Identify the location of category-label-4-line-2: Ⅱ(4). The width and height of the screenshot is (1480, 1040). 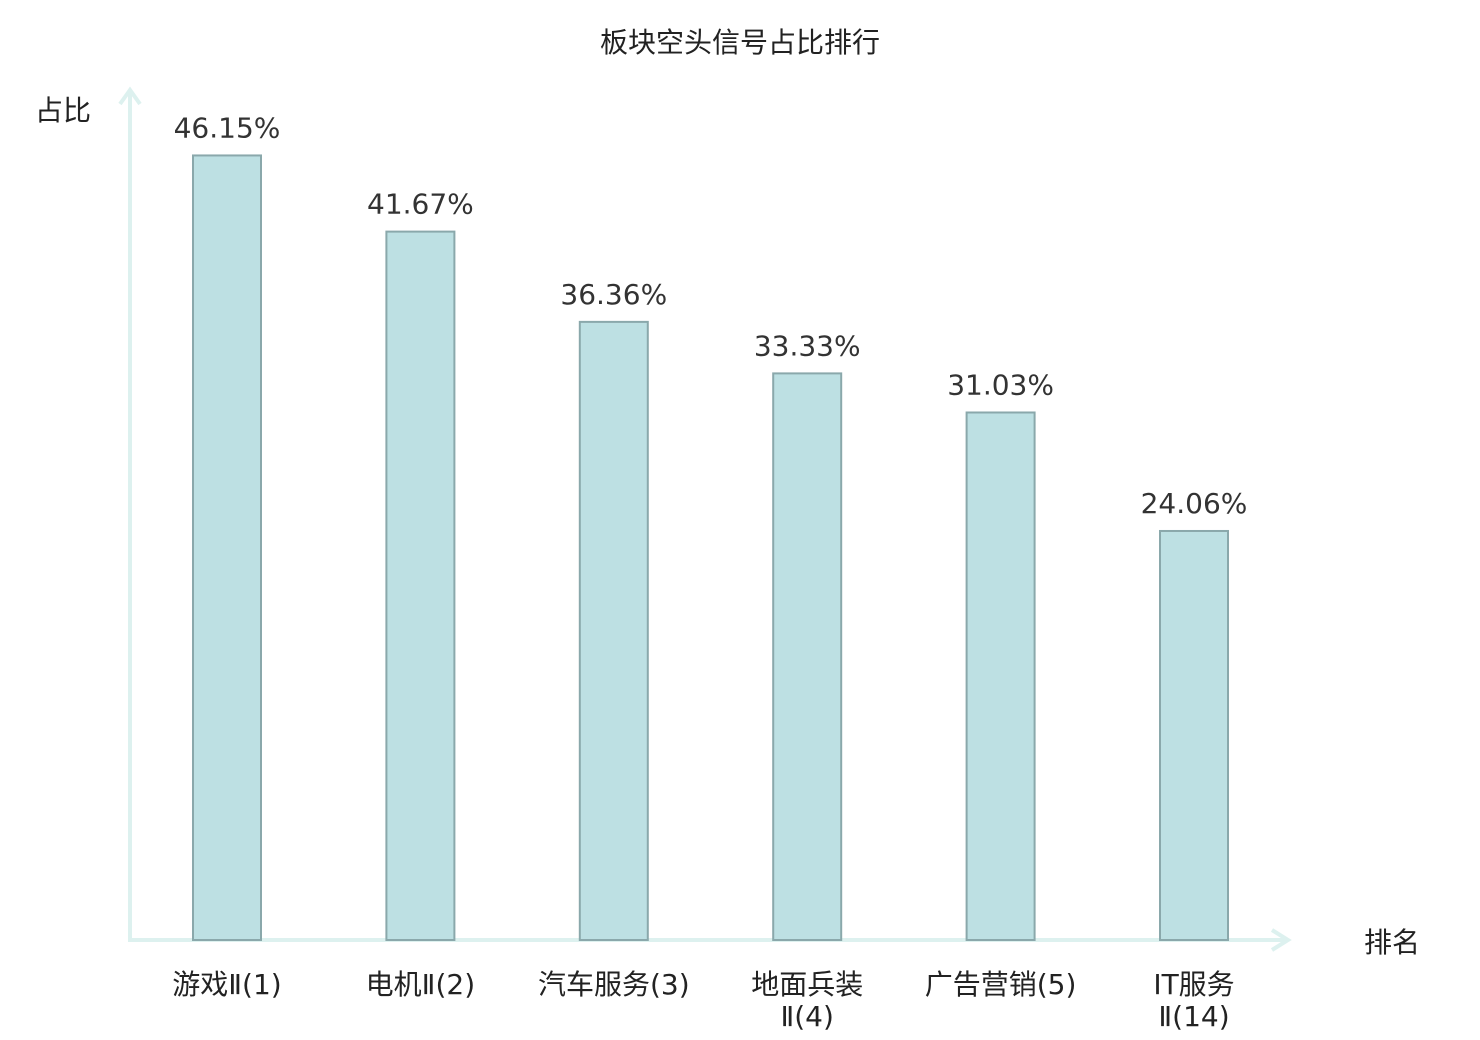
(806, 1016).